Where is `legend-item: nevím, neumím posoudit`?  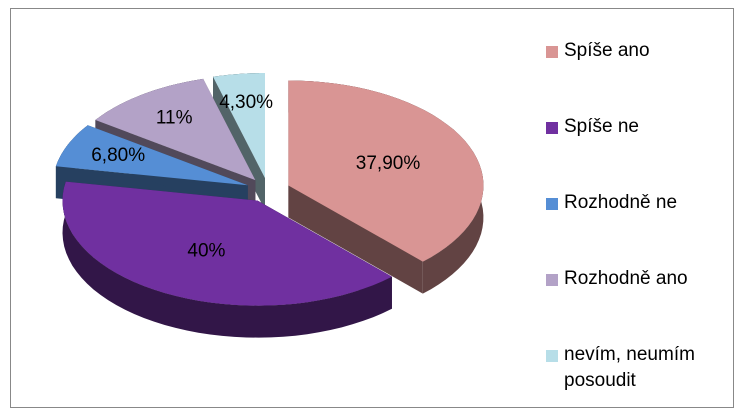
legend-item: nevím, neumím posoudit is located at coordinates (641, 380).